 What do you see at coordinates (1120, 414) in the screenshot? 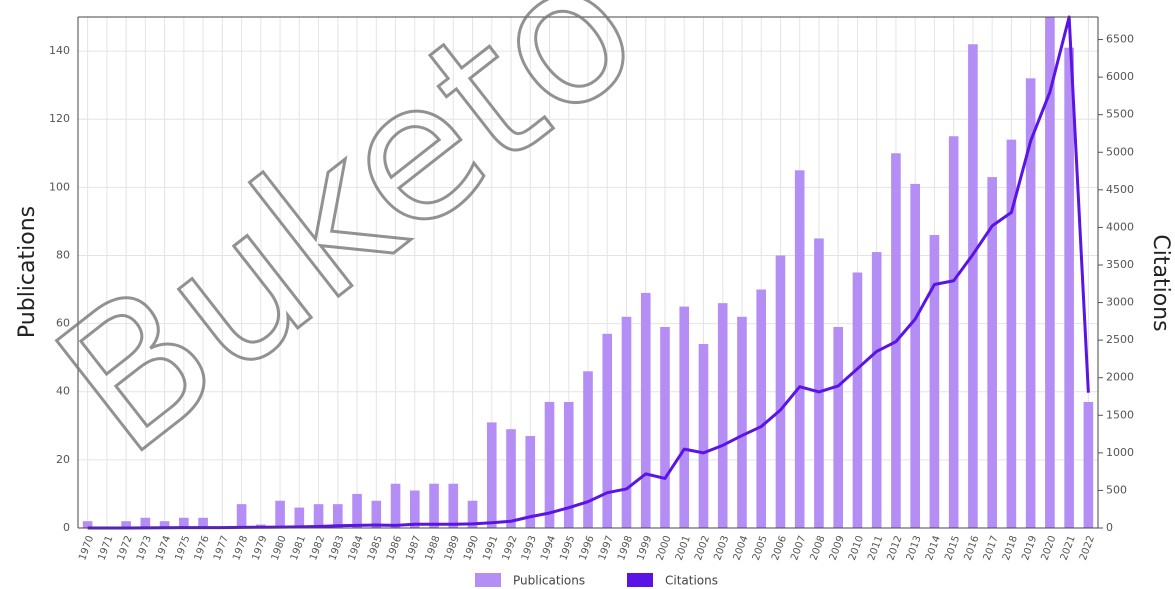
I see `y2-tick-label: 1500` at bounding box center [1120, 414].